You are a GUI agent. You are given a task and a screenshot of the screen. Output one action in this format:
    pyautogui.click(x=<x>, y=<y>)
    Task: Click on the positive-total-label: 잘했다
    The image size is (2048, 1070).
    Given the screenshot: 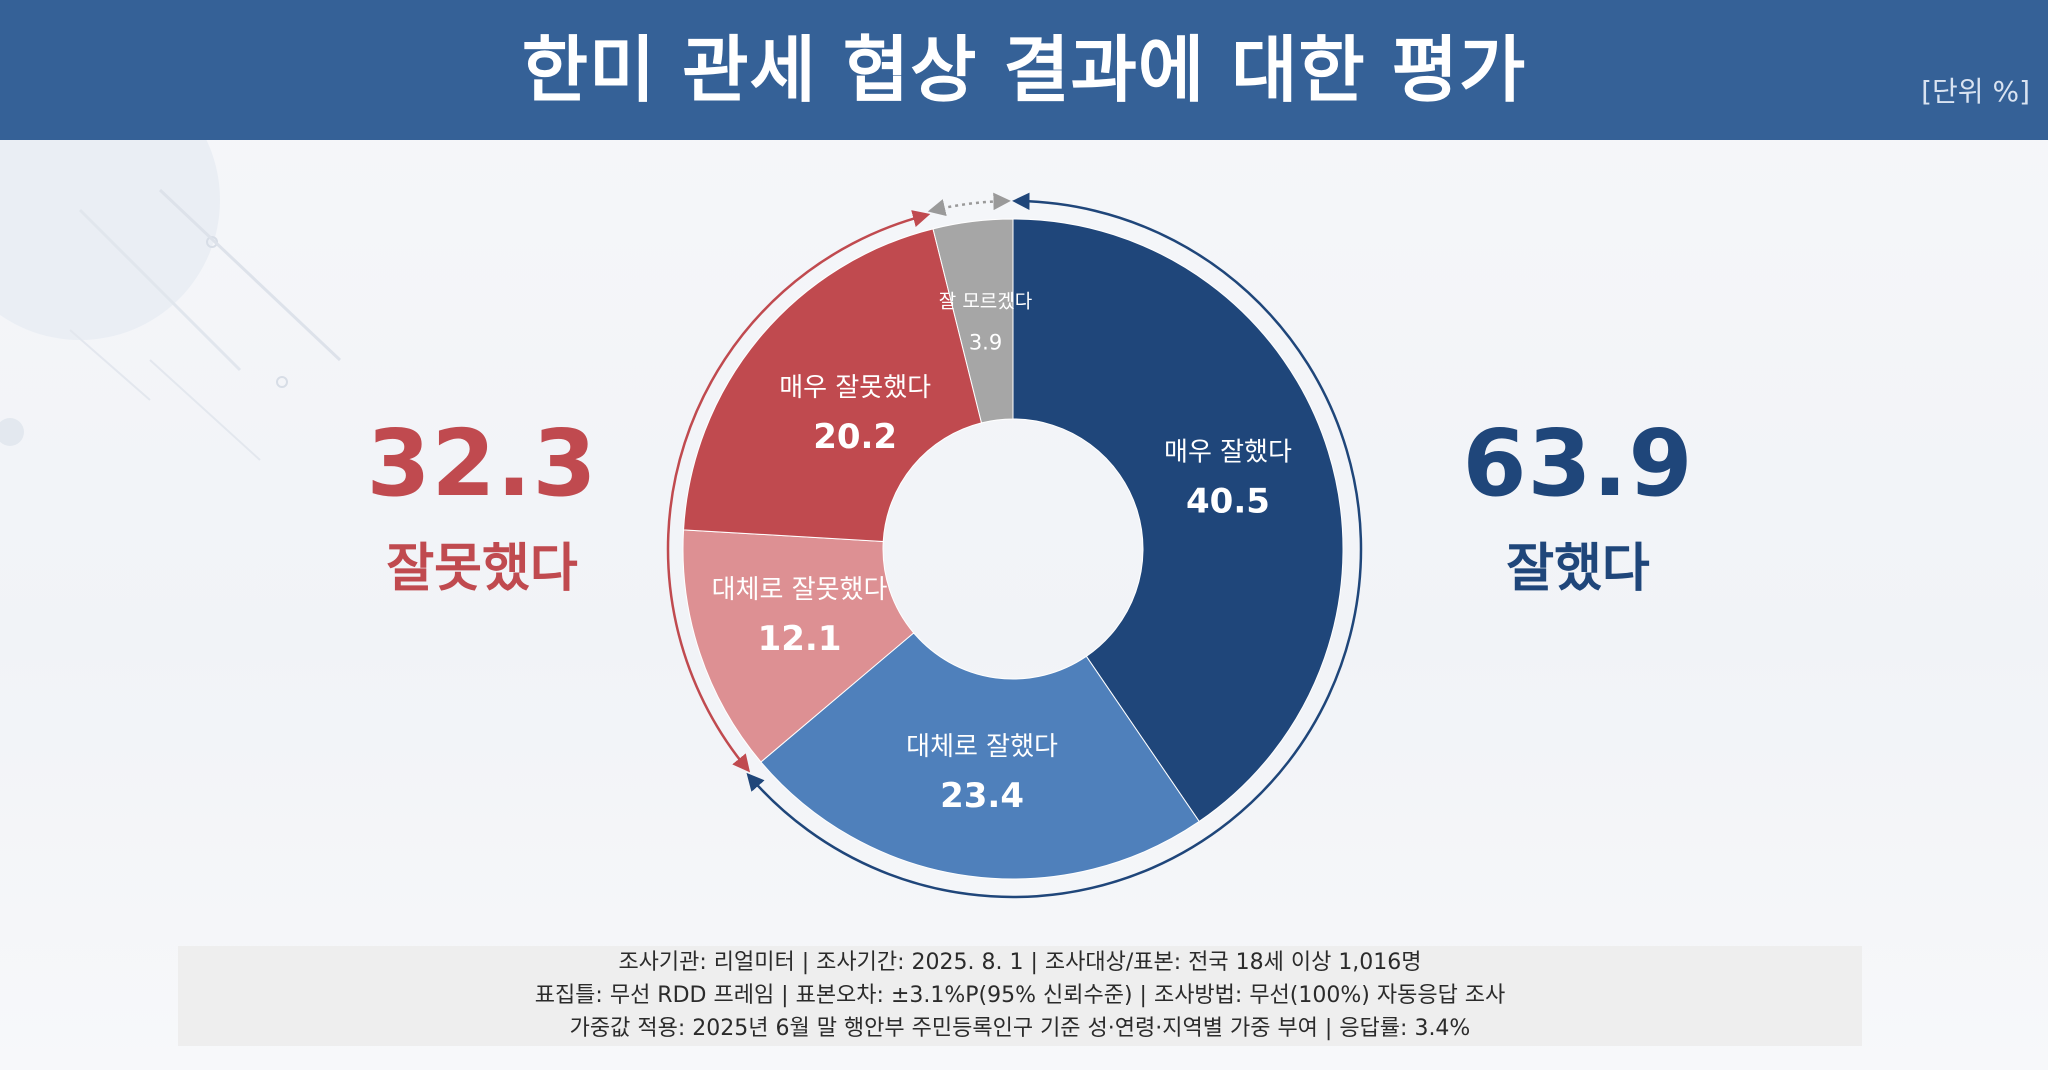 What is the action you would take?
    pyautogui.click(x=1578, y=569)
    